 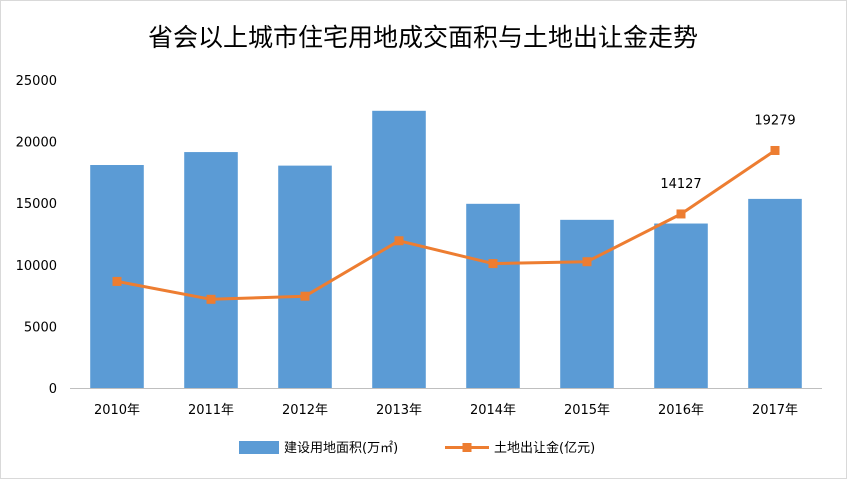 I want to click on x-tick-label: 2015年, so click(x=587, y=410).